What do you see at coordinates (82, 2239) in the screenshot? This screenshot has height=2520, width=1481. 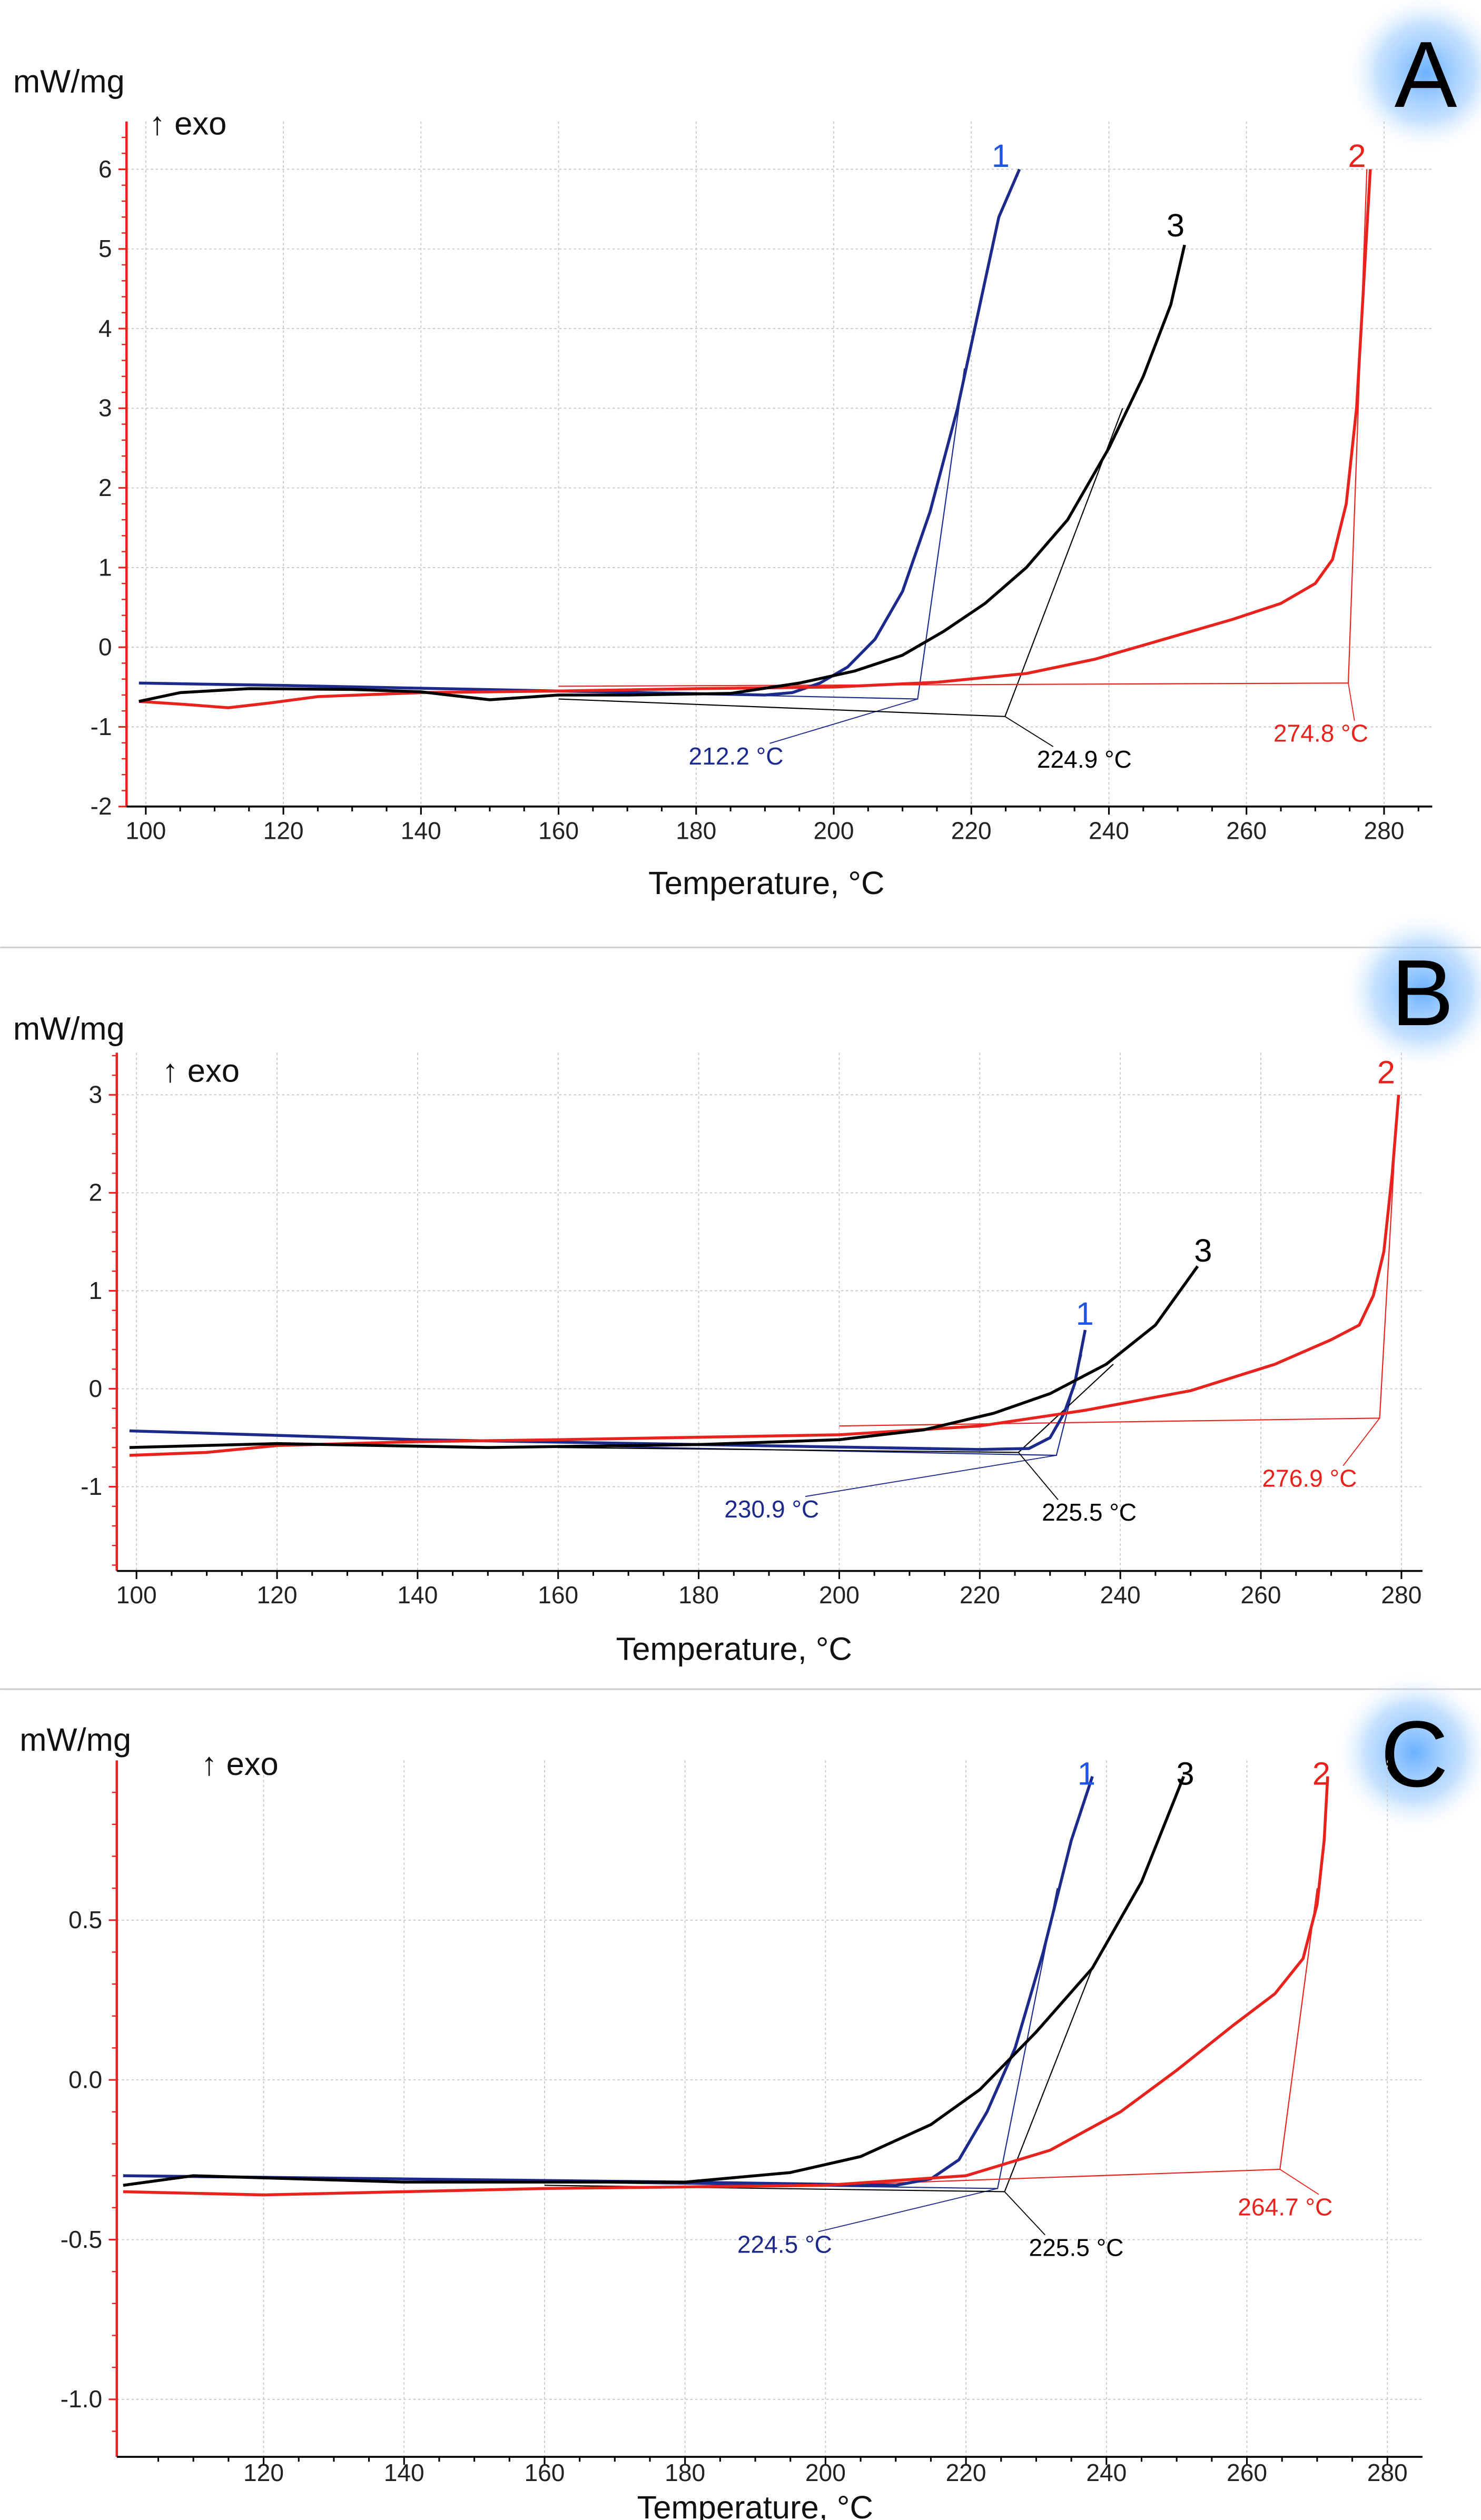 I see `y-tick-label: -0.5` at bounding box center [82, 2239].